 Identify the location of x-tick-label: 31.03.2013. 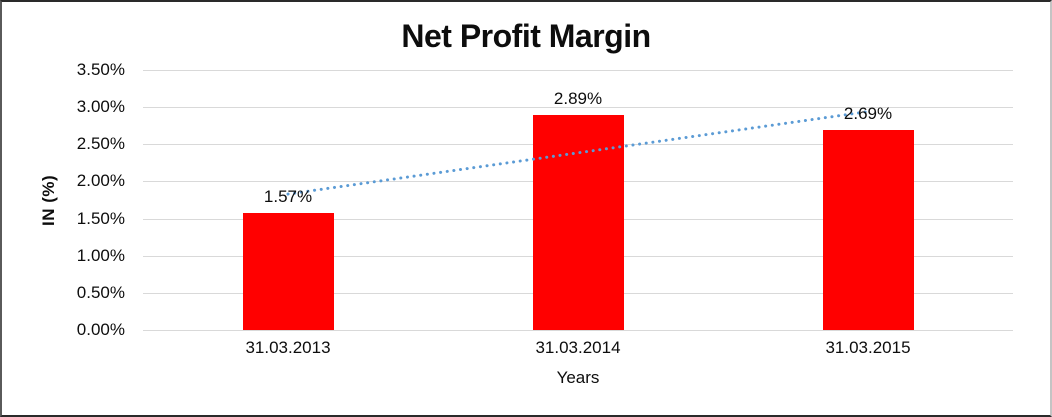
(288, 347).